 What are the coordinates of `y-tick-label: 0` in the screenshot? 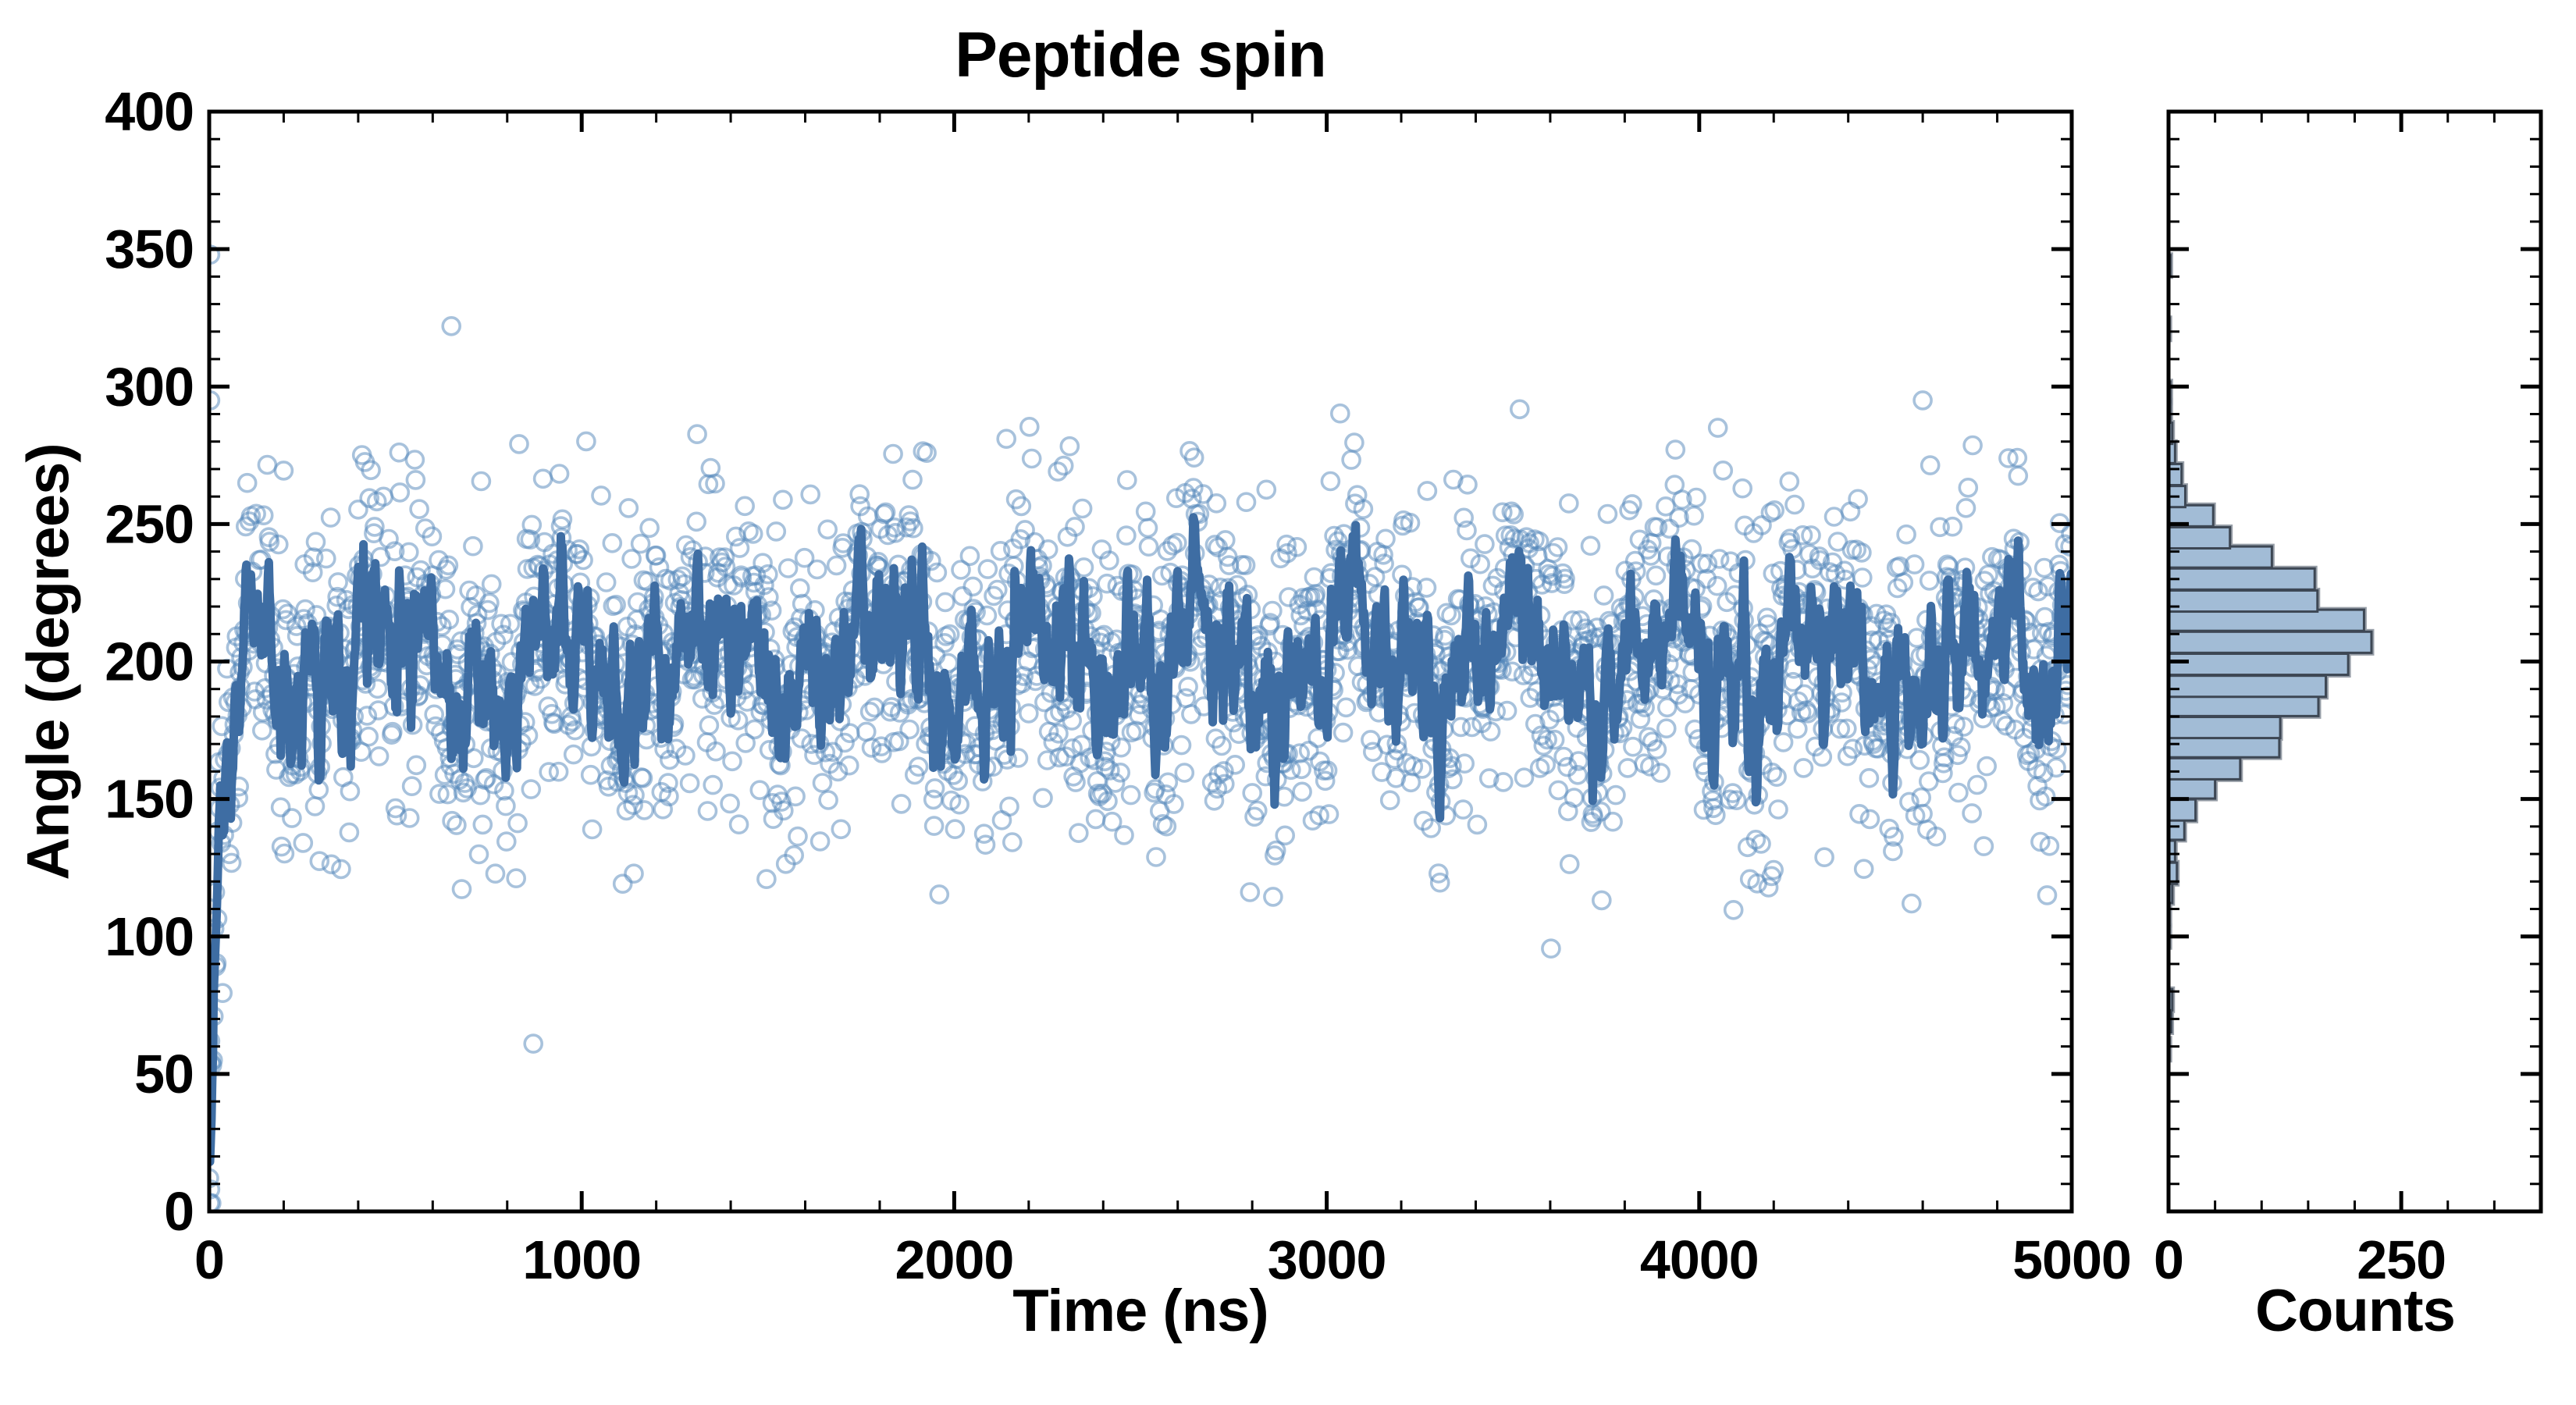 It's located at (179, 1212).